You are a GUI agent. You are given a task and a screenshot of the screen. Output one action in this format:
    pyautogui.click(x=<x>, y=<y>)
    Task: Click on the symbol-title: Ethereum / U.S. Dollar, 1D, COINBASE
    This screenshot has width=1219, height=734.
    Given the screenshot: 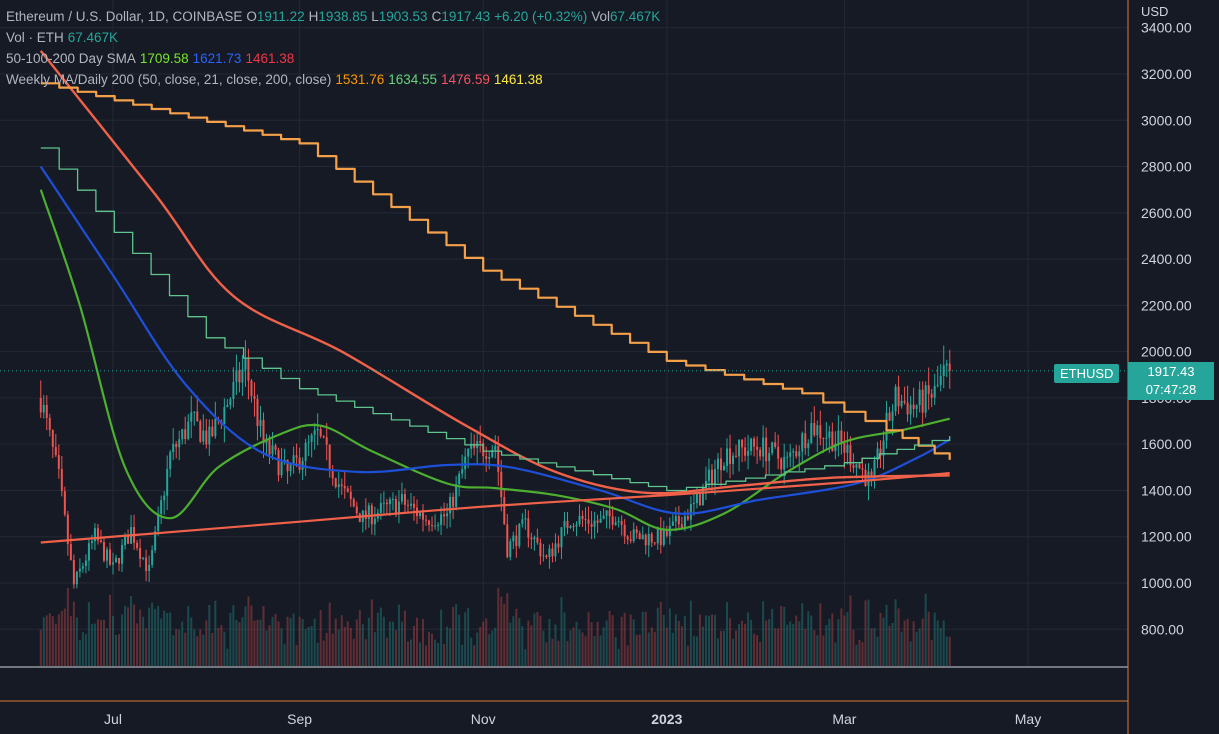 What is the action you would take?
    pyautogui.click(x=124, y=16)
    